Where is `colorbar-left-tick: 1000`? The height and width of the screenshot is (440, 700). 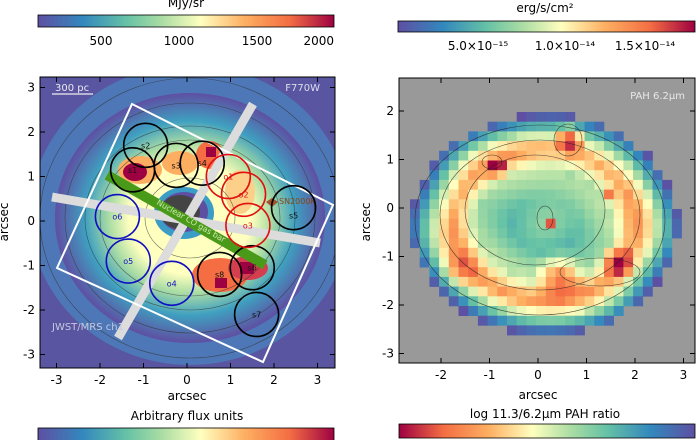 colorbar-left-tick: 1000 is located at coordinates (179, 41).